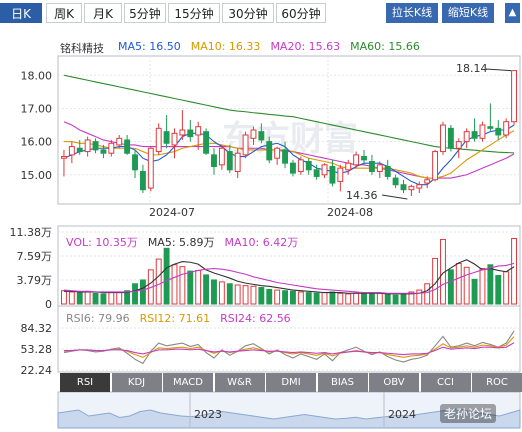  What do you see at coordinates (412, 13) in the screenshot?
I see `stretch-kline-button: 拉长K线` at bounding box center [412, 13].